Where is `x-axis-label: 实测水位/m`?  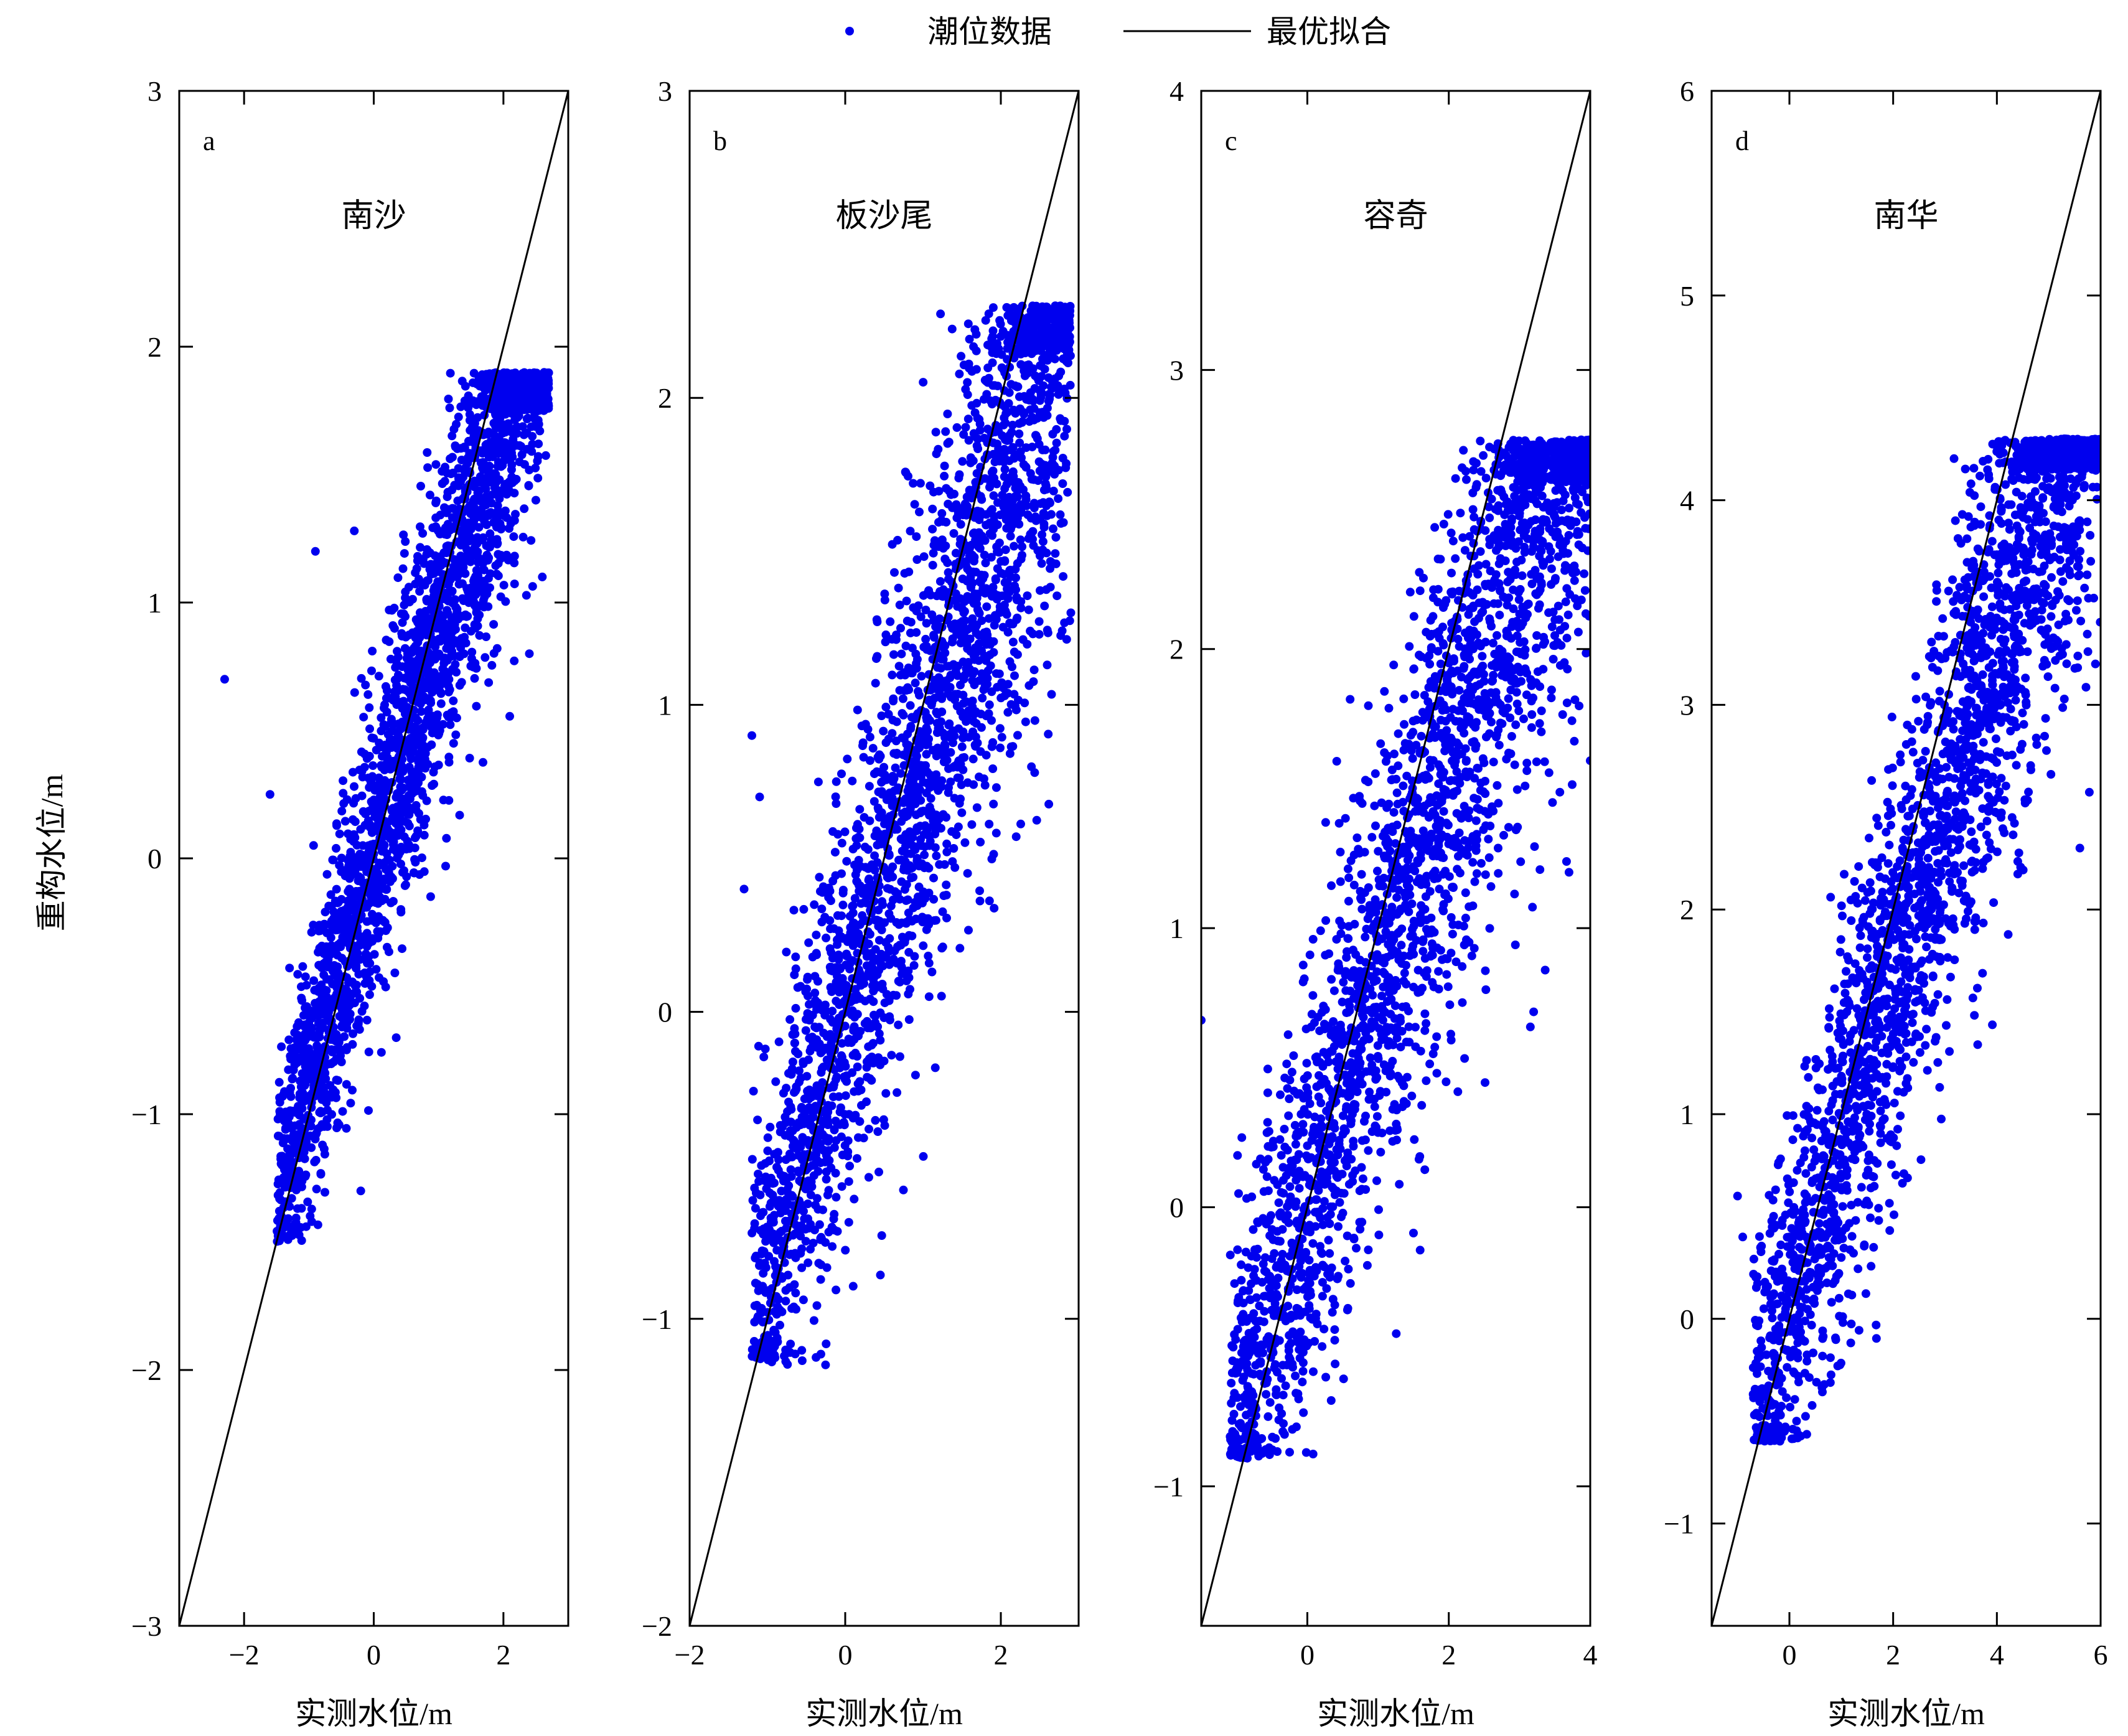
x-axis-label: 实测水位/m is located at coordinates (373, 1714).